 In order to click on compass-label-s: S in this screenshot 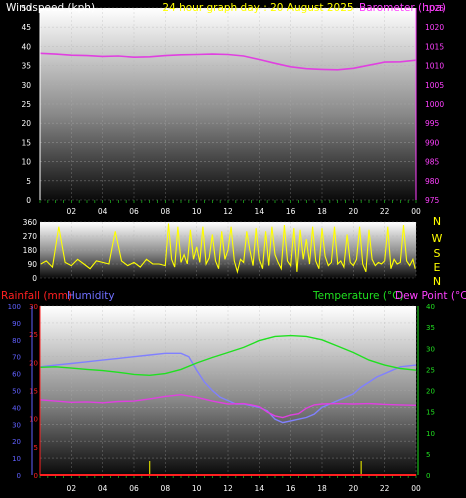, I will do `click(437, 253)`.